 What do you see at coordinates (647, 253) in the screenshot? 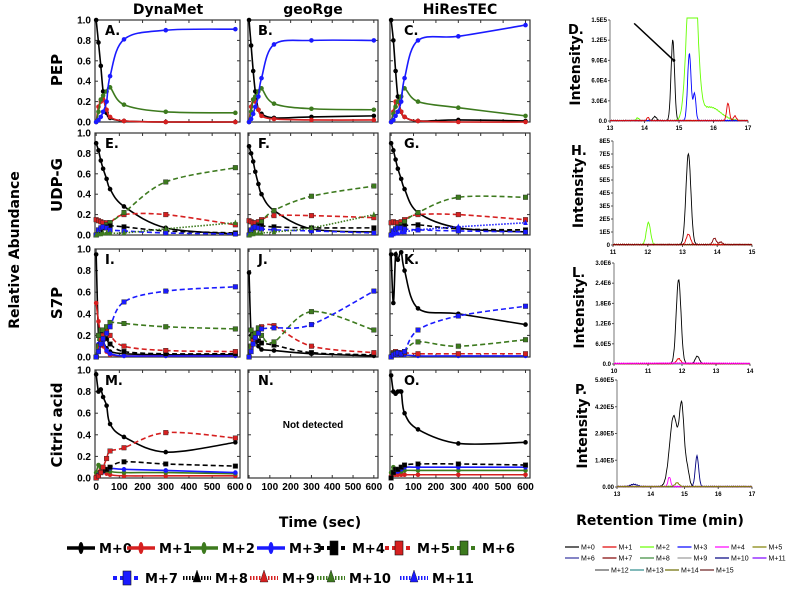
I see `x-tick-label: 12` at bounding box center [647, 253].